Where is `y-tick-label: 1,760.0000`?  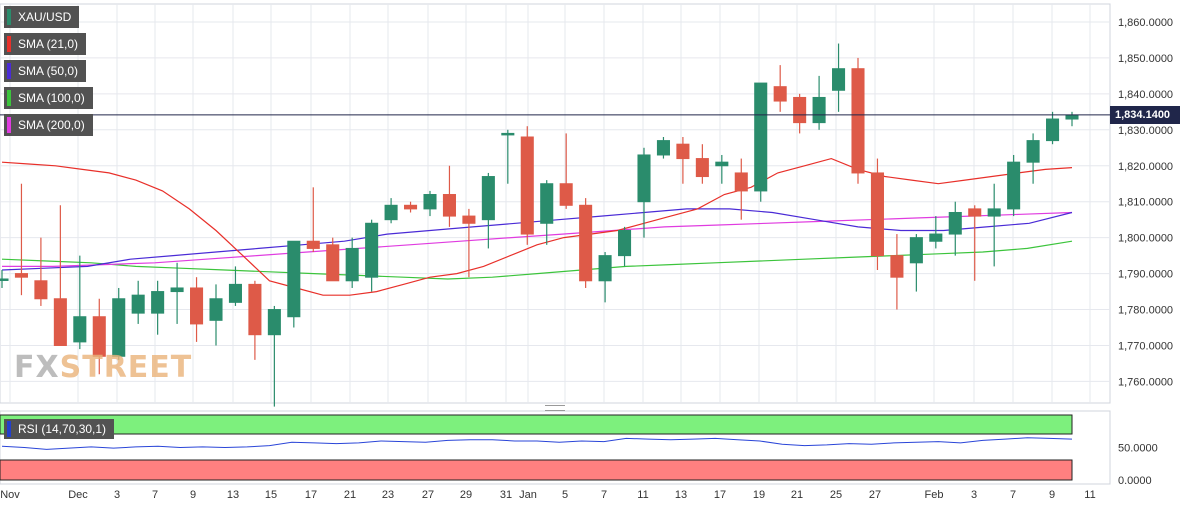
y-tick-label: 1,760.0000 is located at coordinates (1145, 382).